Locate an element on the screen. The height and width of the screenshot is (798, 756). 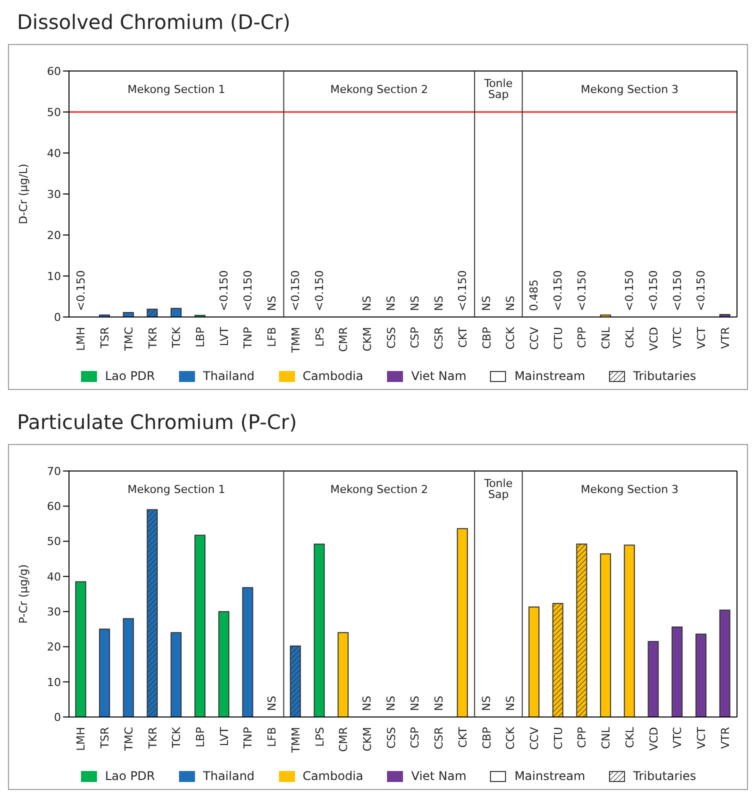
annotation: Mekong Section 2 is located at coordinates (379, 489).